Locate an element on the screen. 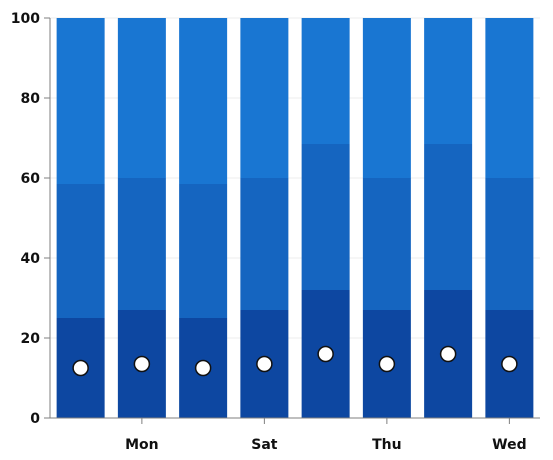  markers-layer is located at coordinates (295, 361).